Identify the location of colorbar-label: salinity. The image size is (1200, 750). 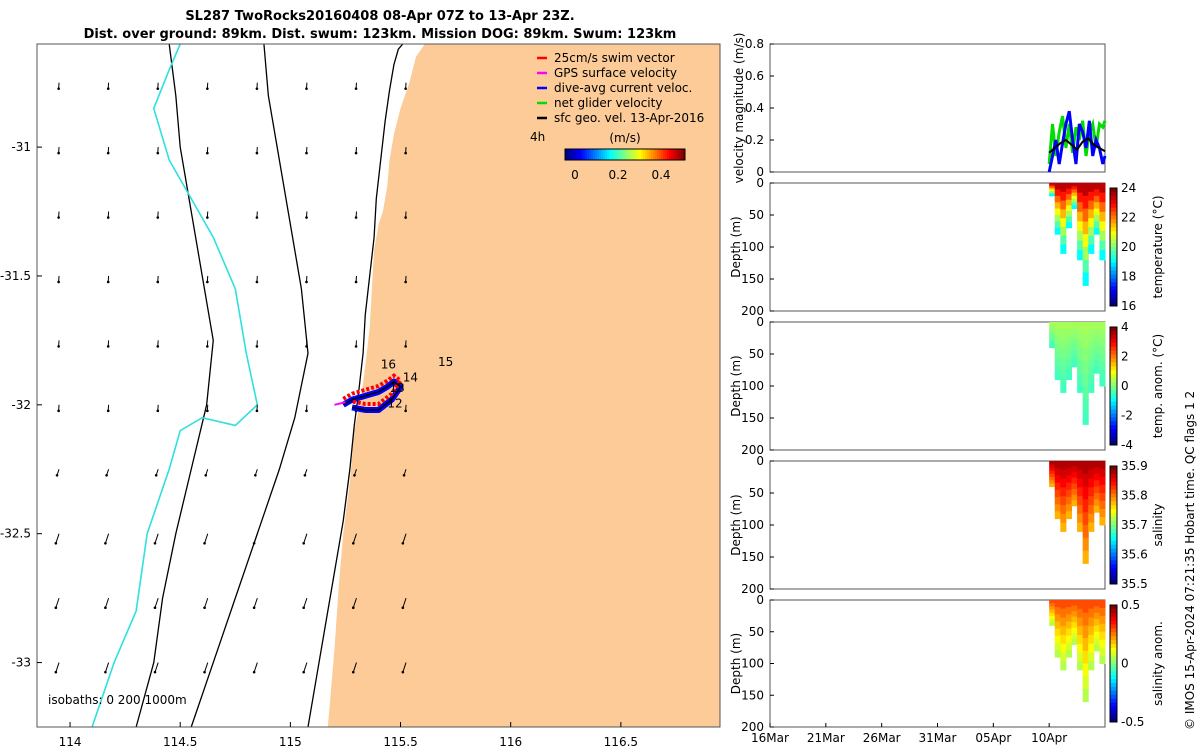
(1158, 524).